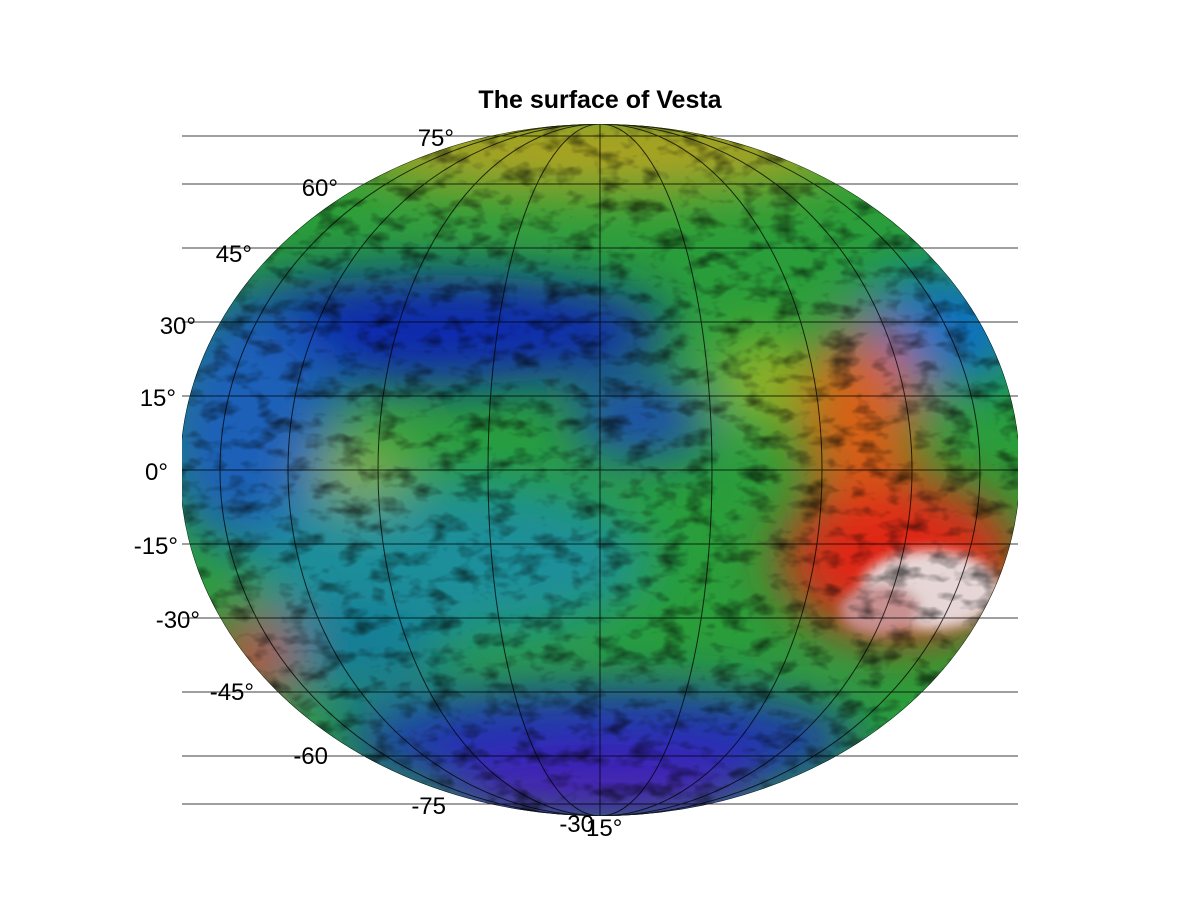 This screenshot has height=900, width=1200. I want to click on lat-tick-minus60: -60, so click(310, 756).